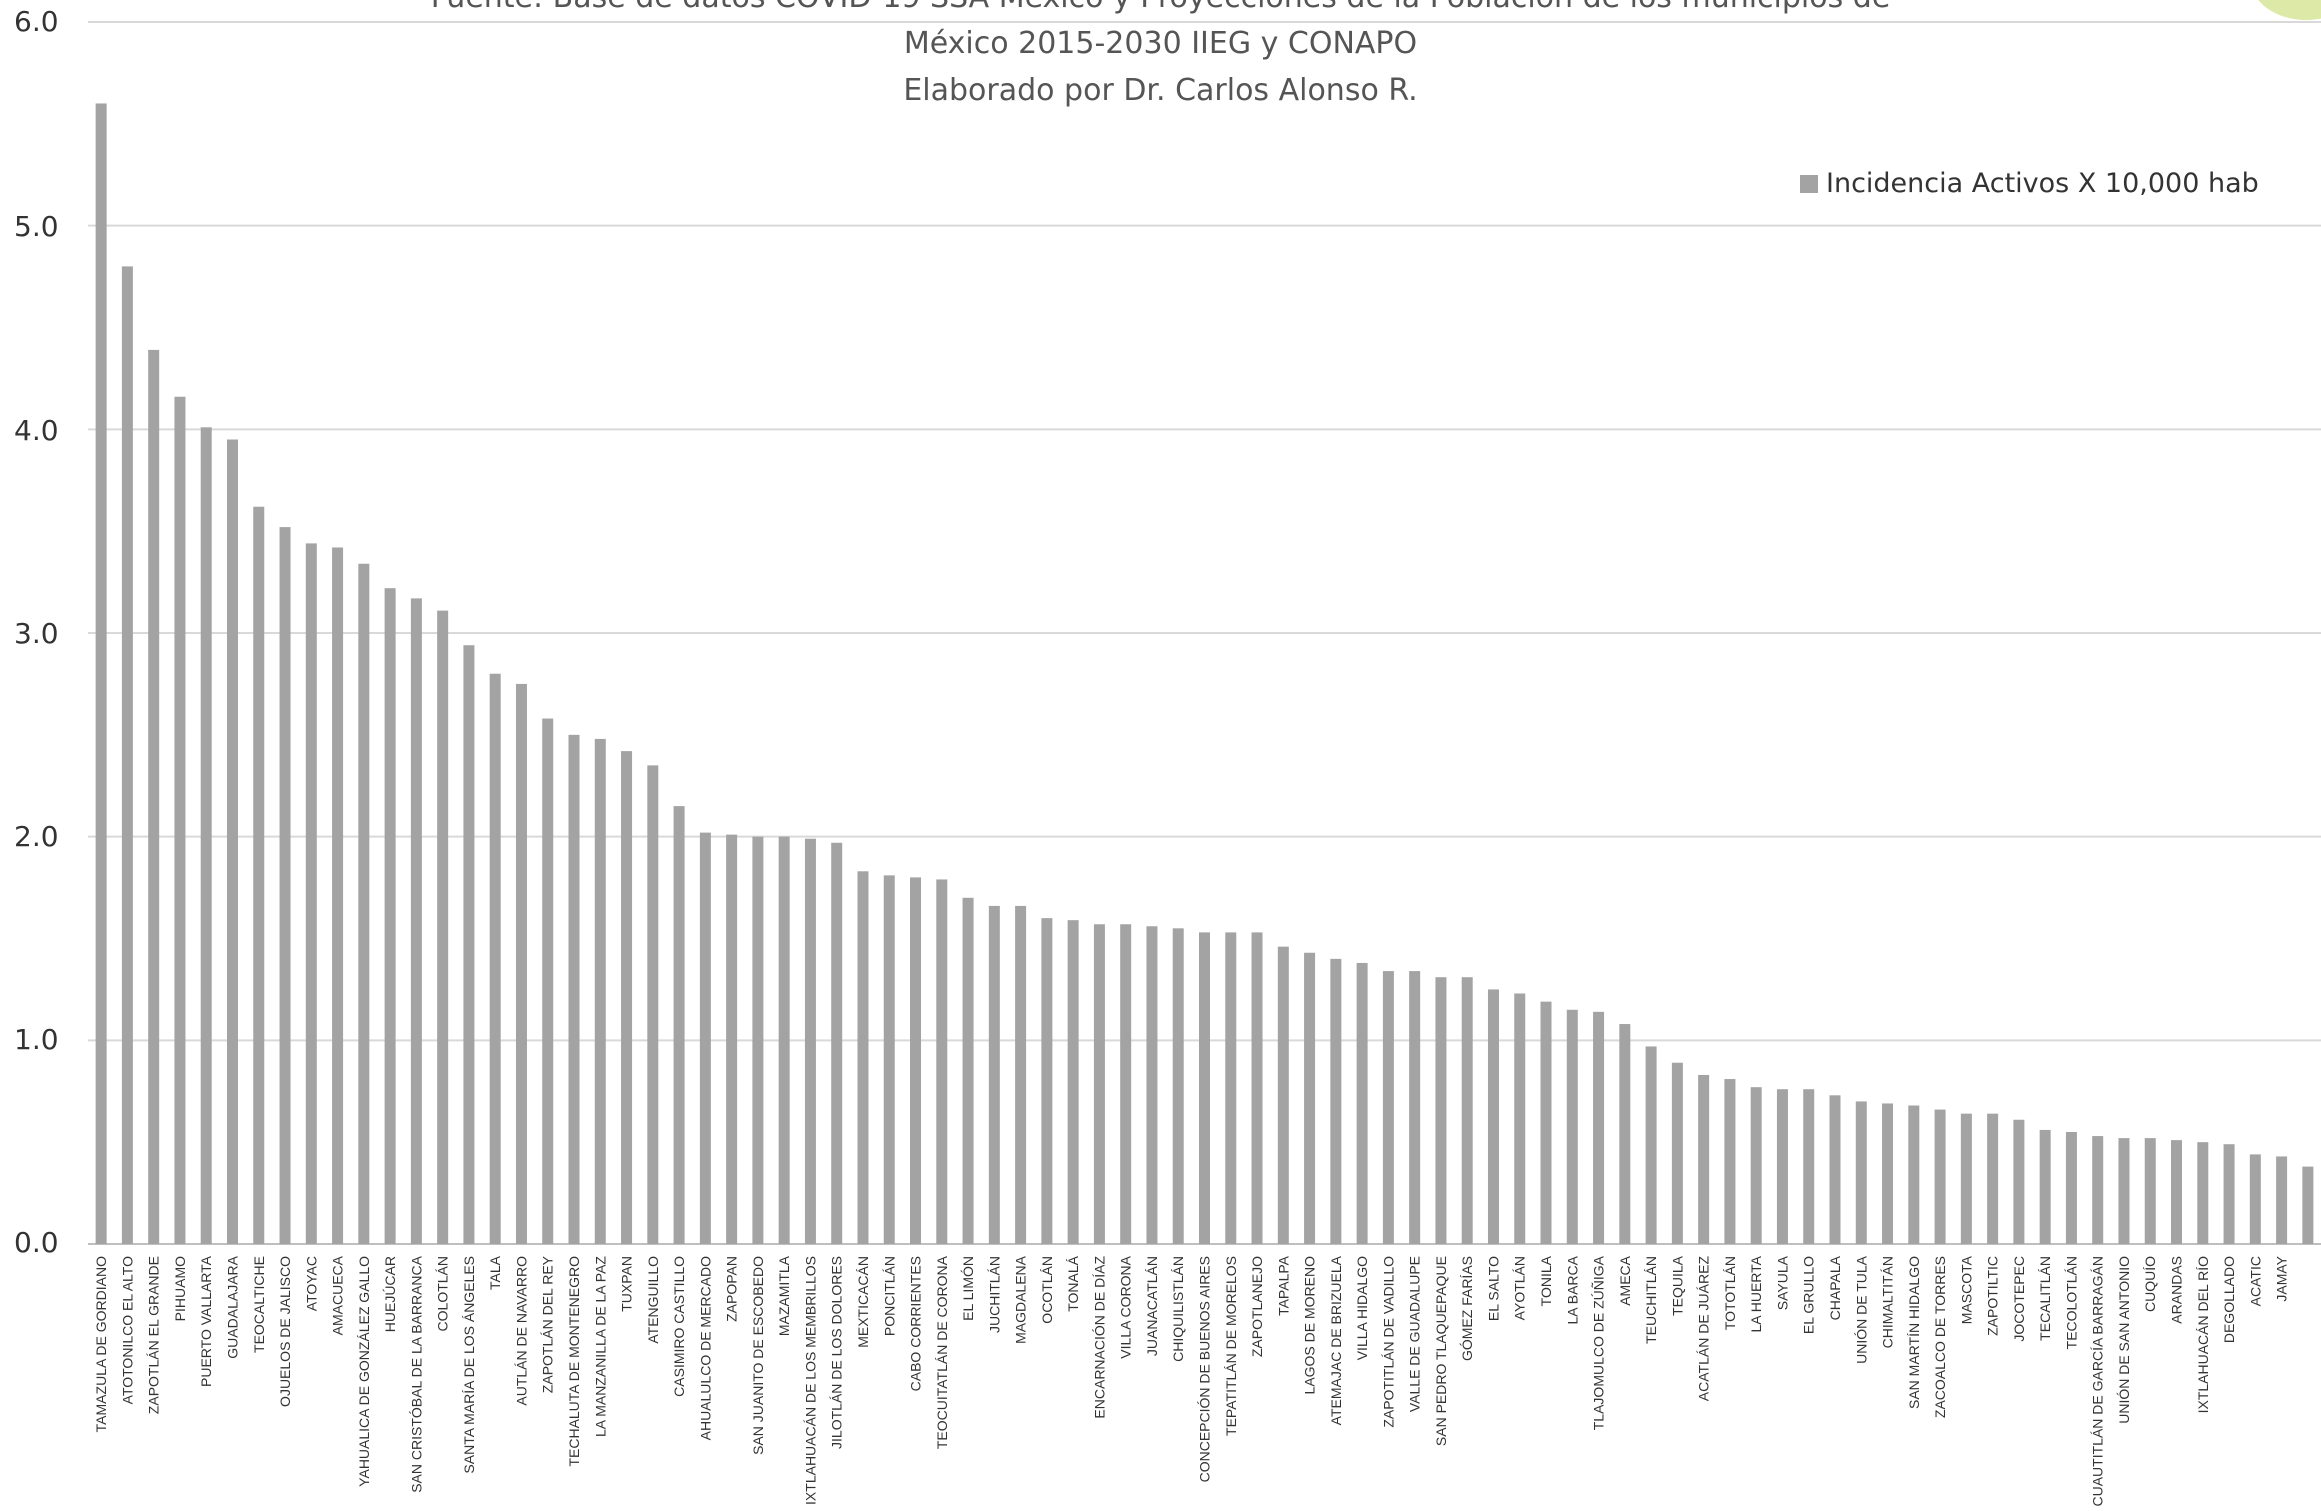 This screenshot has width=2321, height=1511. Describe the element at coordinates (127, 1330) in the screenshot. I see `x-tick-label: ATOTONILCO EL ALTO` at that location.